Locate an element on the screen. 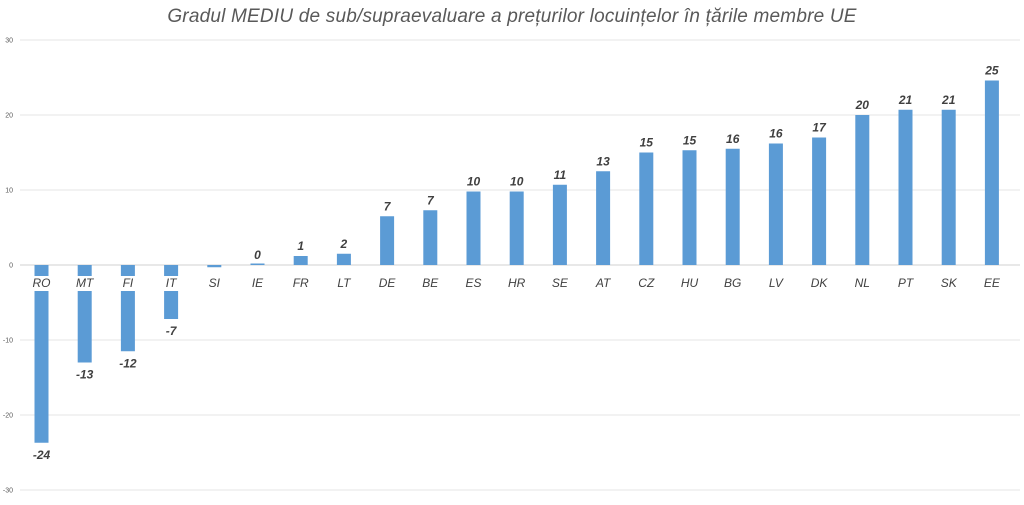 The image size is (1024, 505). bar-bg is located at coordinates (732, 206).